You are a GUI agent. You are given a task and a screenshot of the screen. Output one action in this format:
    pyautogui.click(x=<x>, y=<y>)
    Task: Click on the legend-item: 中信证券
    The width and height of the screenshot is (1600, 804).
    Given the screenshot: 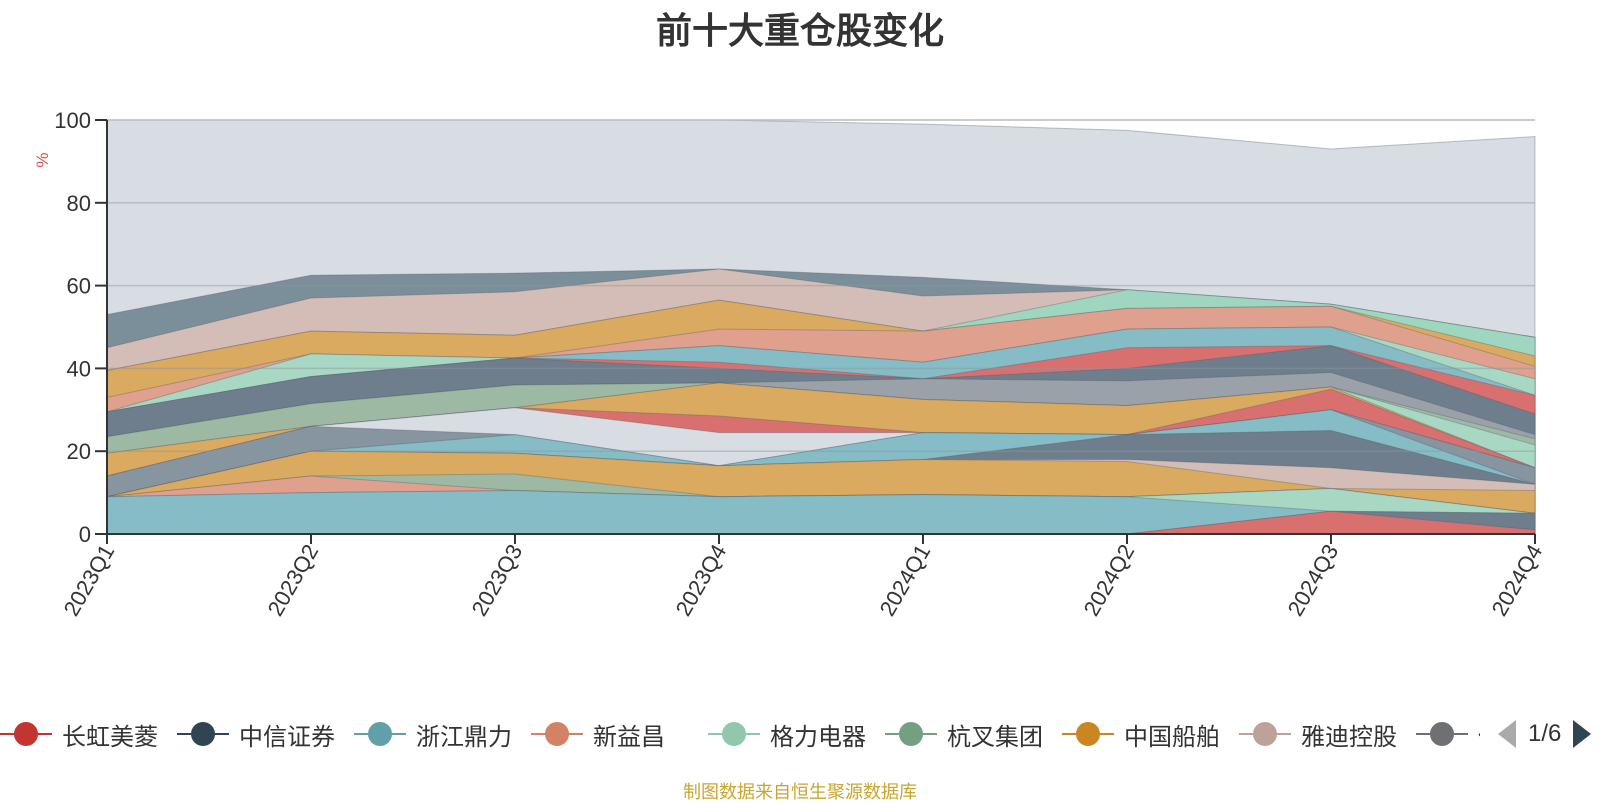 What is the action you would take?
    pyautogui.click(x=256, y=734)
    